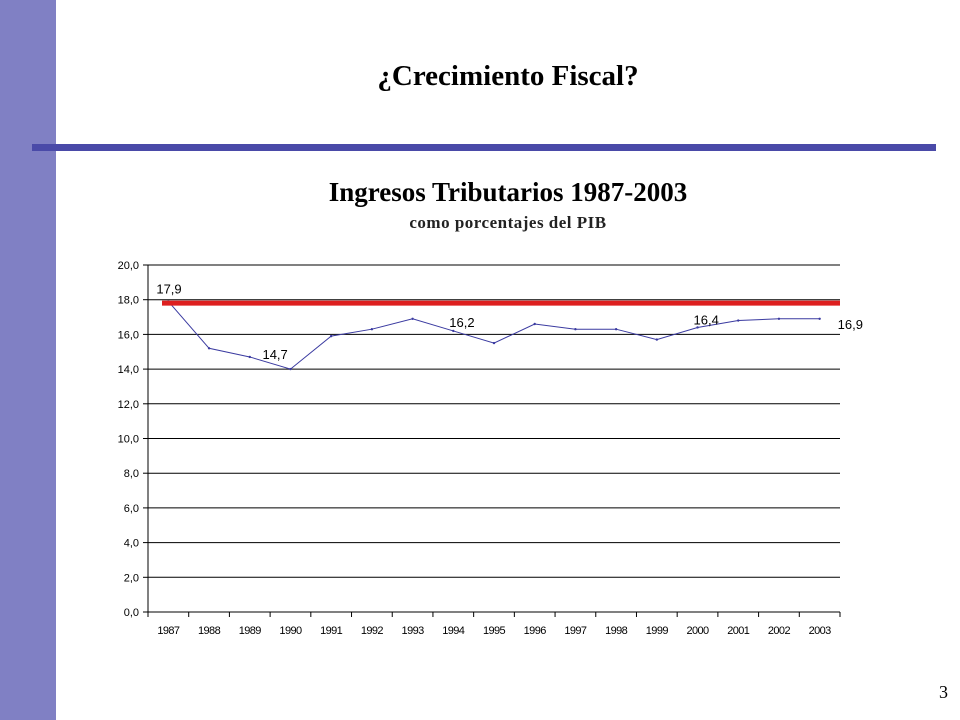 This screenshot has width=960, height=720. What do you see at coordinates (168, 631) in the screenshot?
I see `x-tick-label: 1987` at bounding box center [168, 631].